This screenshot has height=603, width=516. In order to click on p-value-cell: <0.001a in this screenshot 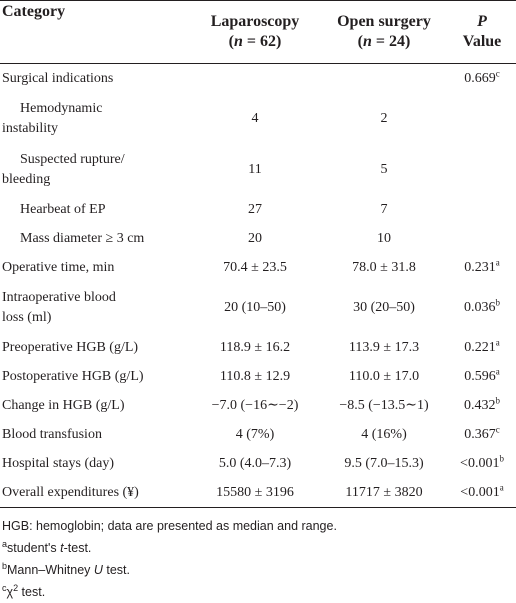, I will do `click(482, 493)`.